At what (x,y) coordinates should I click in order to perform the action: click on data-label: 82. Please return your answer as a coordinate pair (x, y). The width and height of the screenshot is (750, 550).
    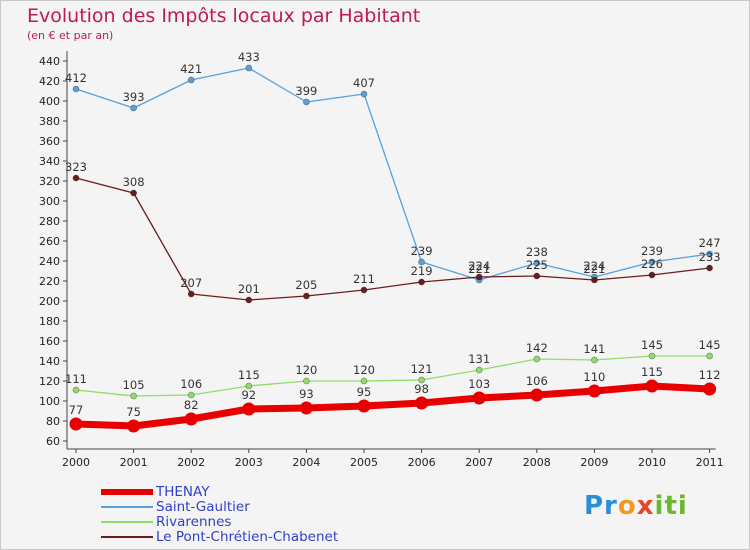
    Looking at the image, I should click on (191, 405).